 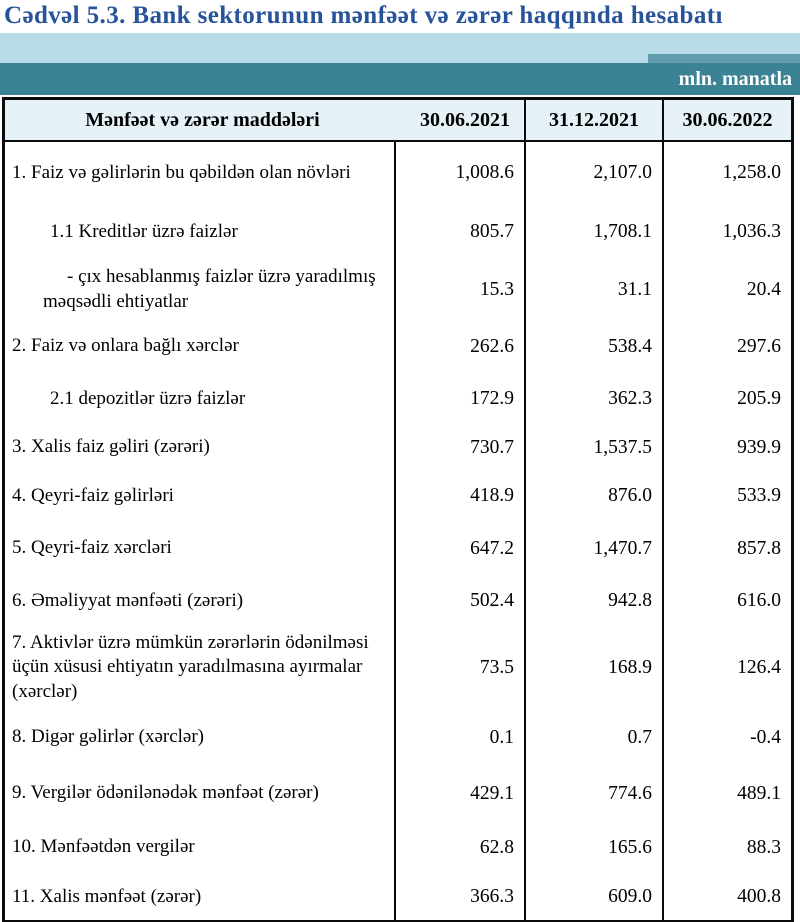 What do you see at coordinates (593, 847) in the screenshot?
I see `row-value: 165.6` at bounding box center [593, 847].